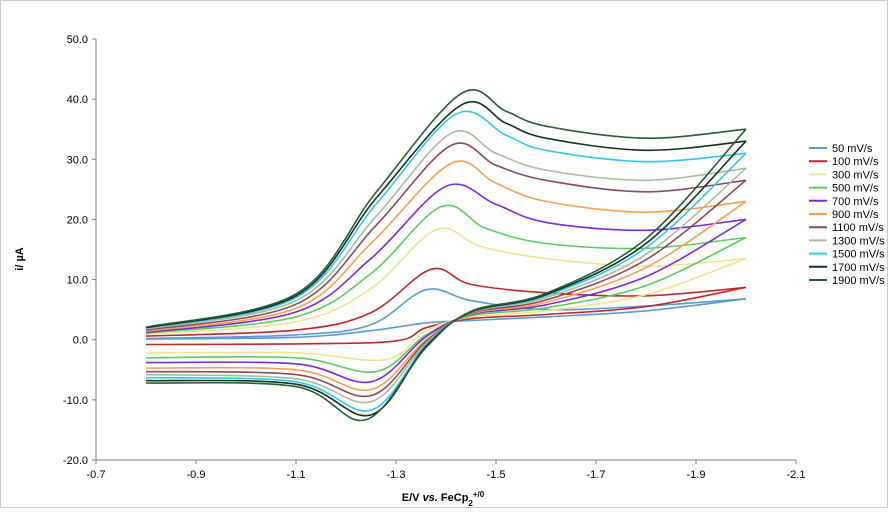 The height and width of the screenshot is (514, 888). I want to click on y-tick-label: 0.0, so click(80, 341).